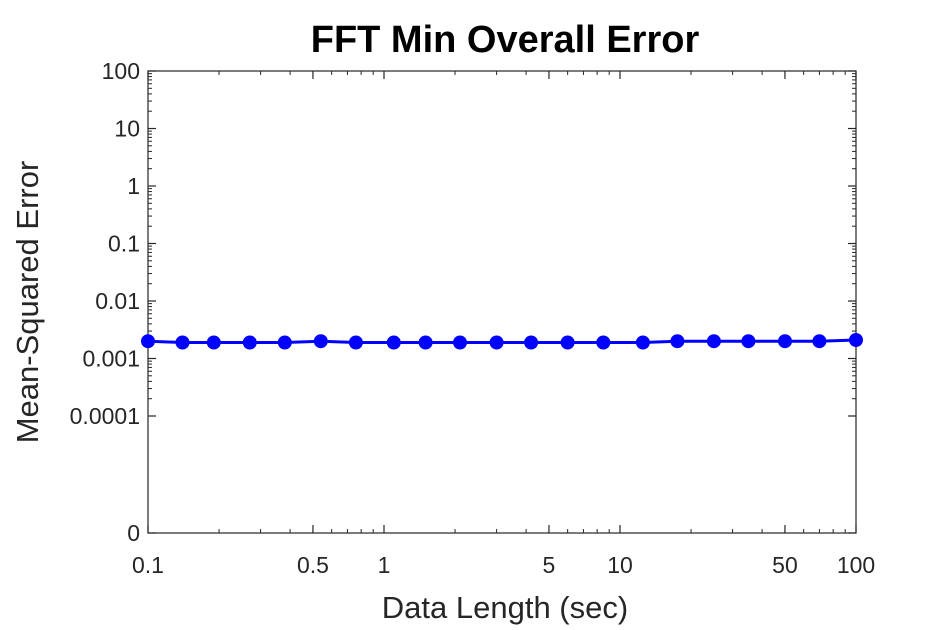 The image size is (945, 630). I want to click on x-tick-label: 100, so click(856, 565).